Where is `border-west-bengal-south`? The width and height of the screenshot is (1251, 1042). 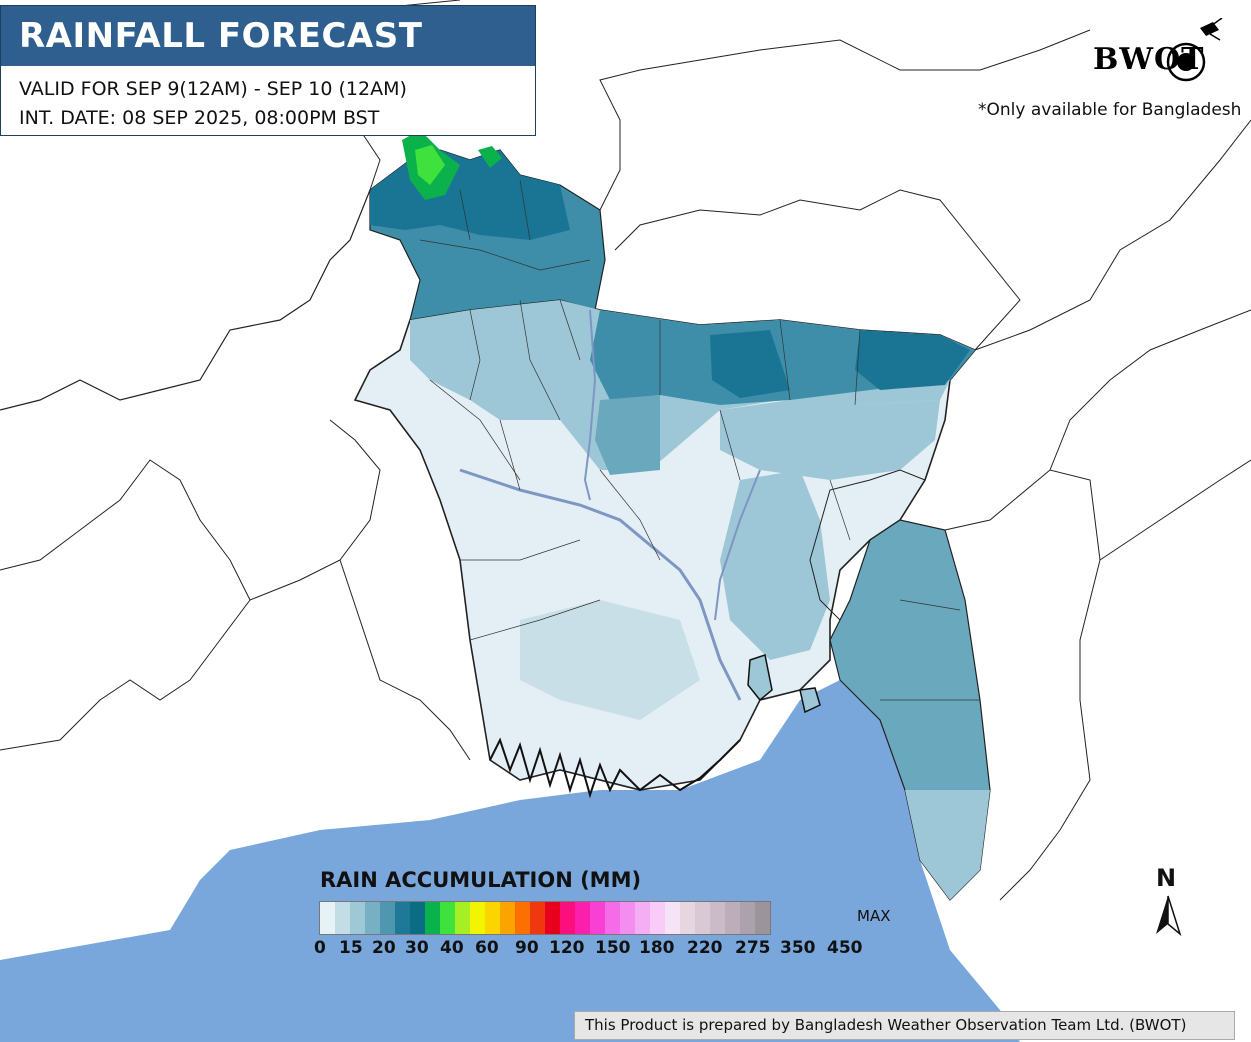
border-west-bengal-south is located at coordinates (405, 660).